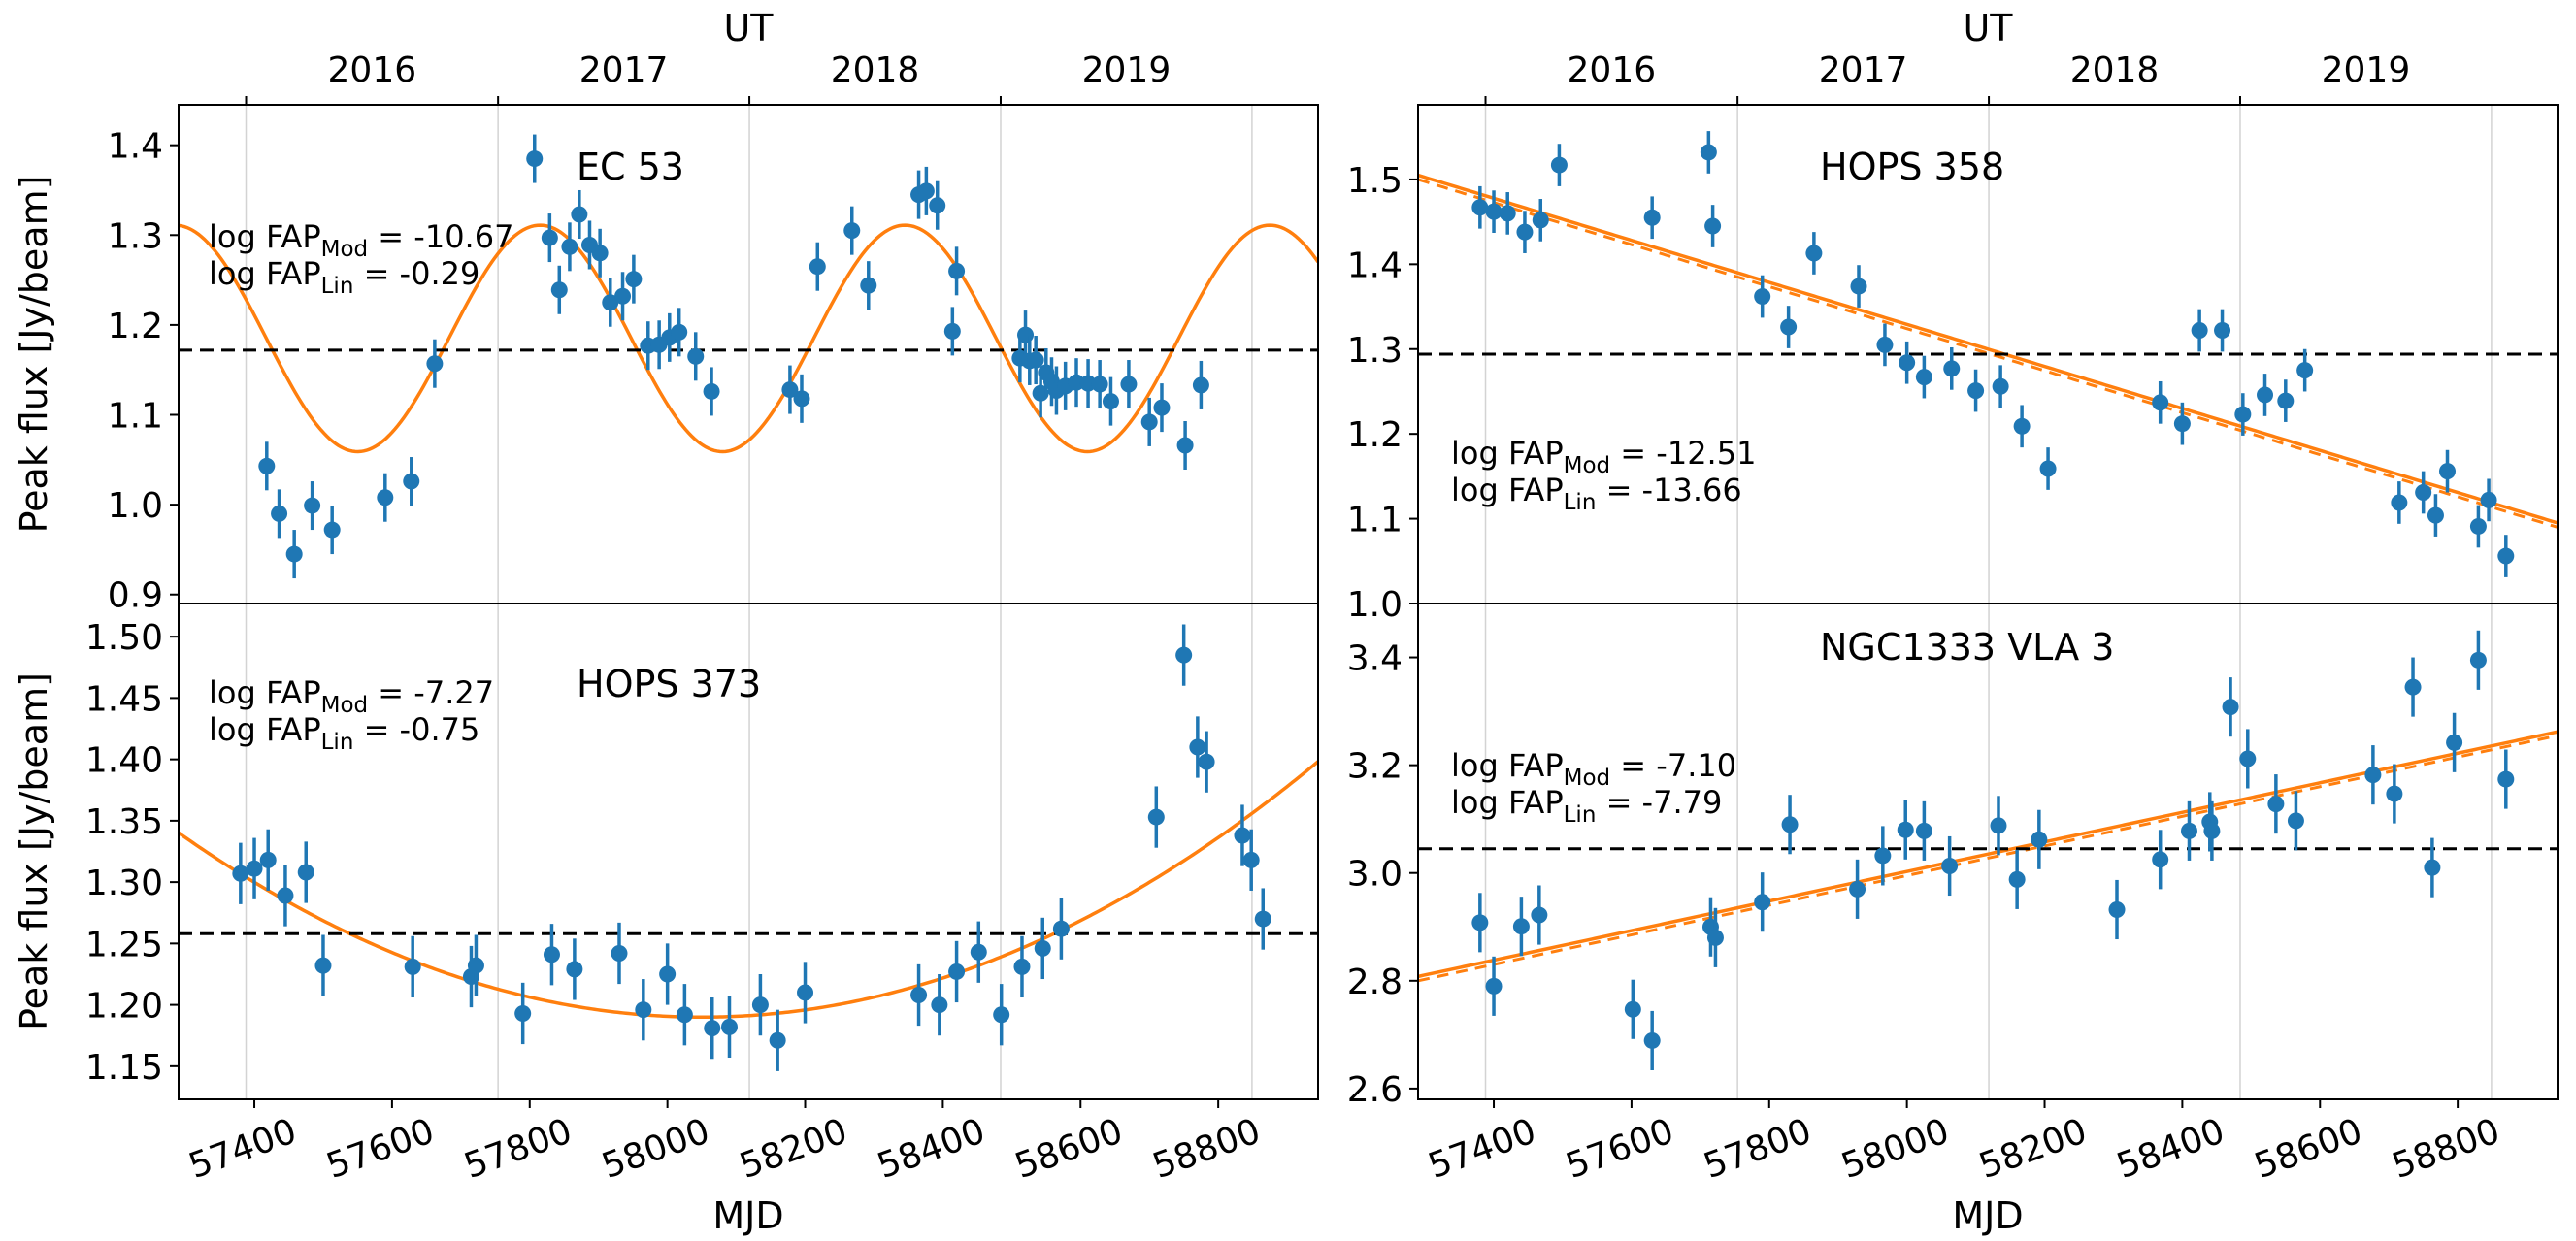 This screenshot has width=2576, height=1241. I want to click on panel-title: EC 53, so click(630, 167).